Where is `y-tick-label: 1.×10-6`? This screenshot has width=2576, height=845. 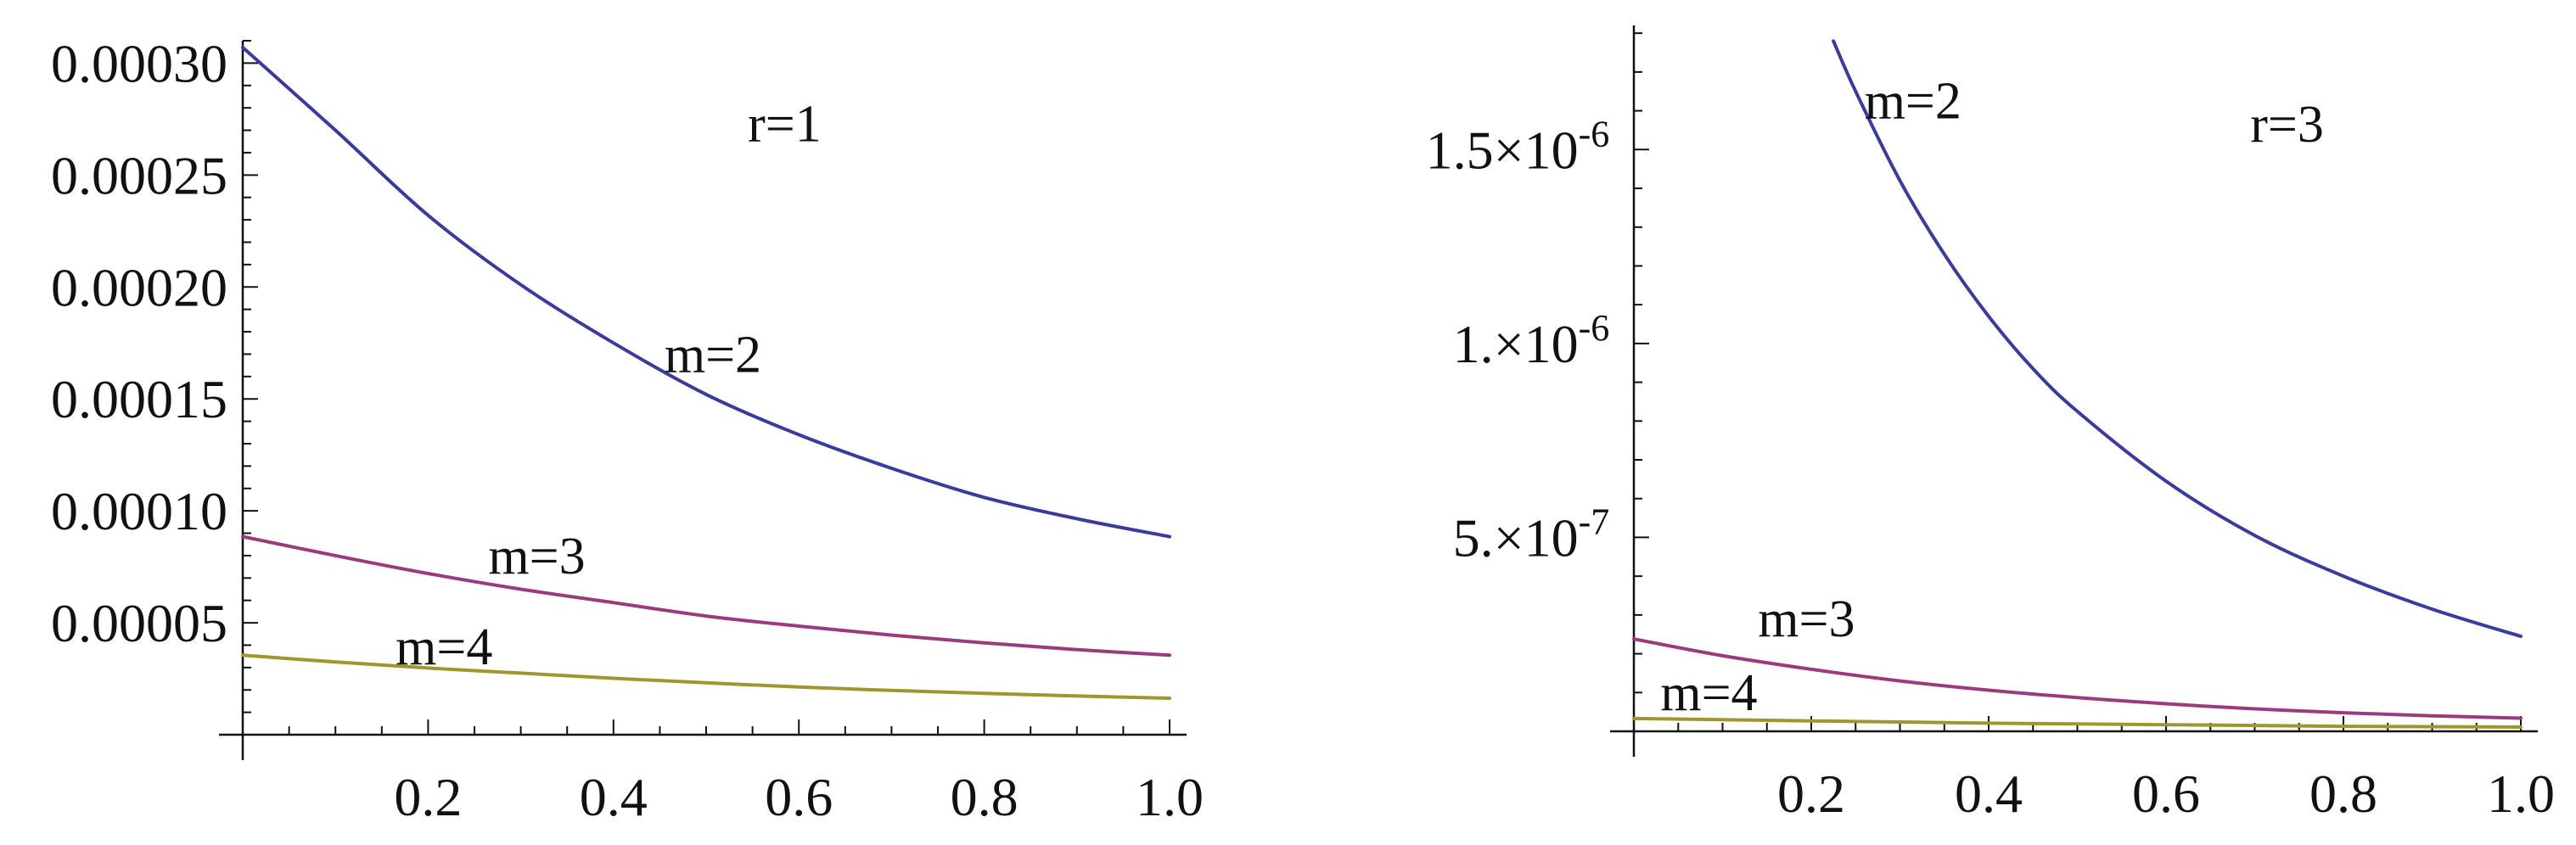 y-tick-label: 1.×10-6 is located at coordinates (1533, 340).